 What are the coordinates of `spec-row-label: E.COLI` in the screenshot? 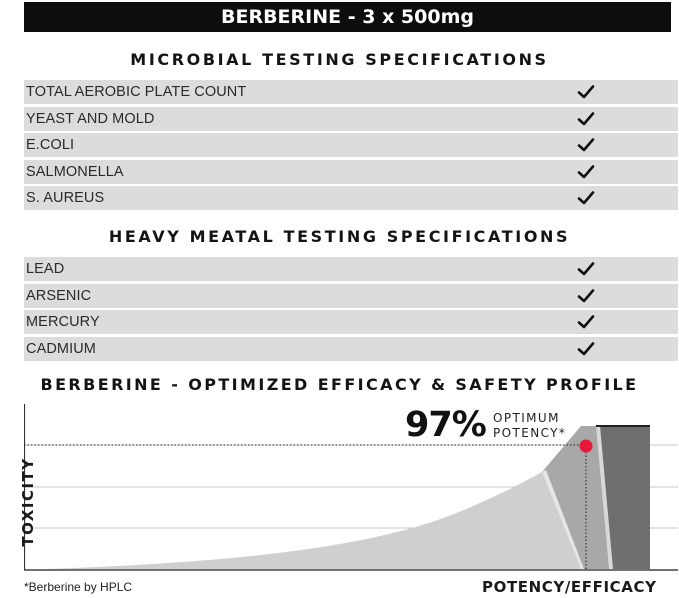 It's located at (50, 145).